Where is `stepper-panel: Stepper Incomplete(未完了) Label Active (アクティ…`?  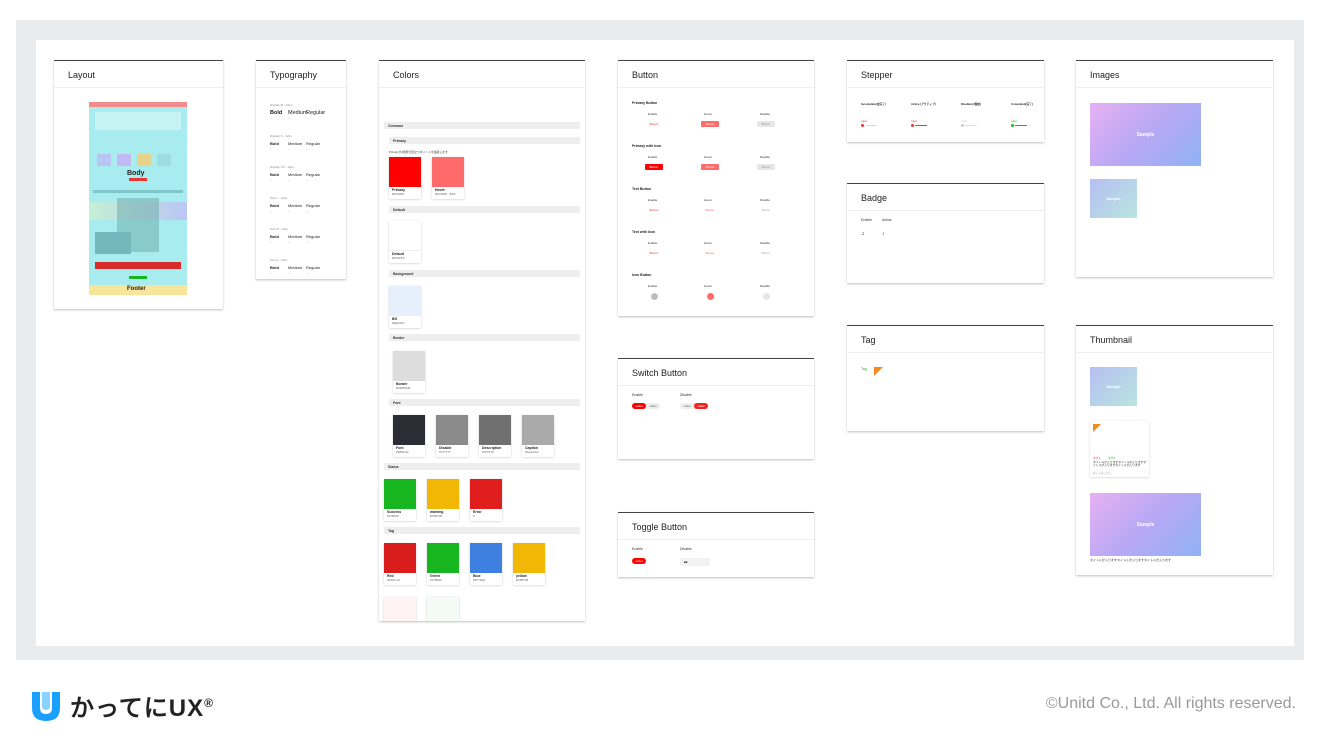 stepper-panel: Stepper Incomplete(未完了) Label Active (アクティ… is located at coordinates (945, 101).